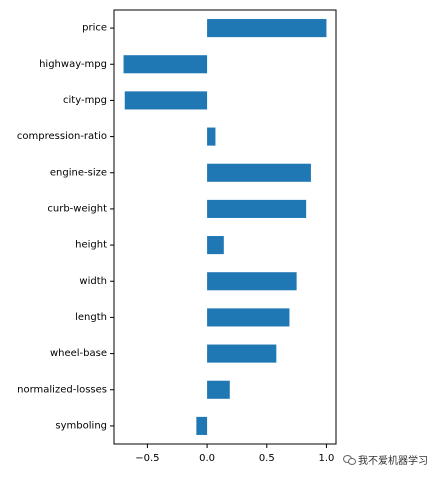 This screenshot has height=479, width=438. Describe the element at coordinates (147, 458) in the screenshot. I see `x-tick-label: −0.5` at that location.